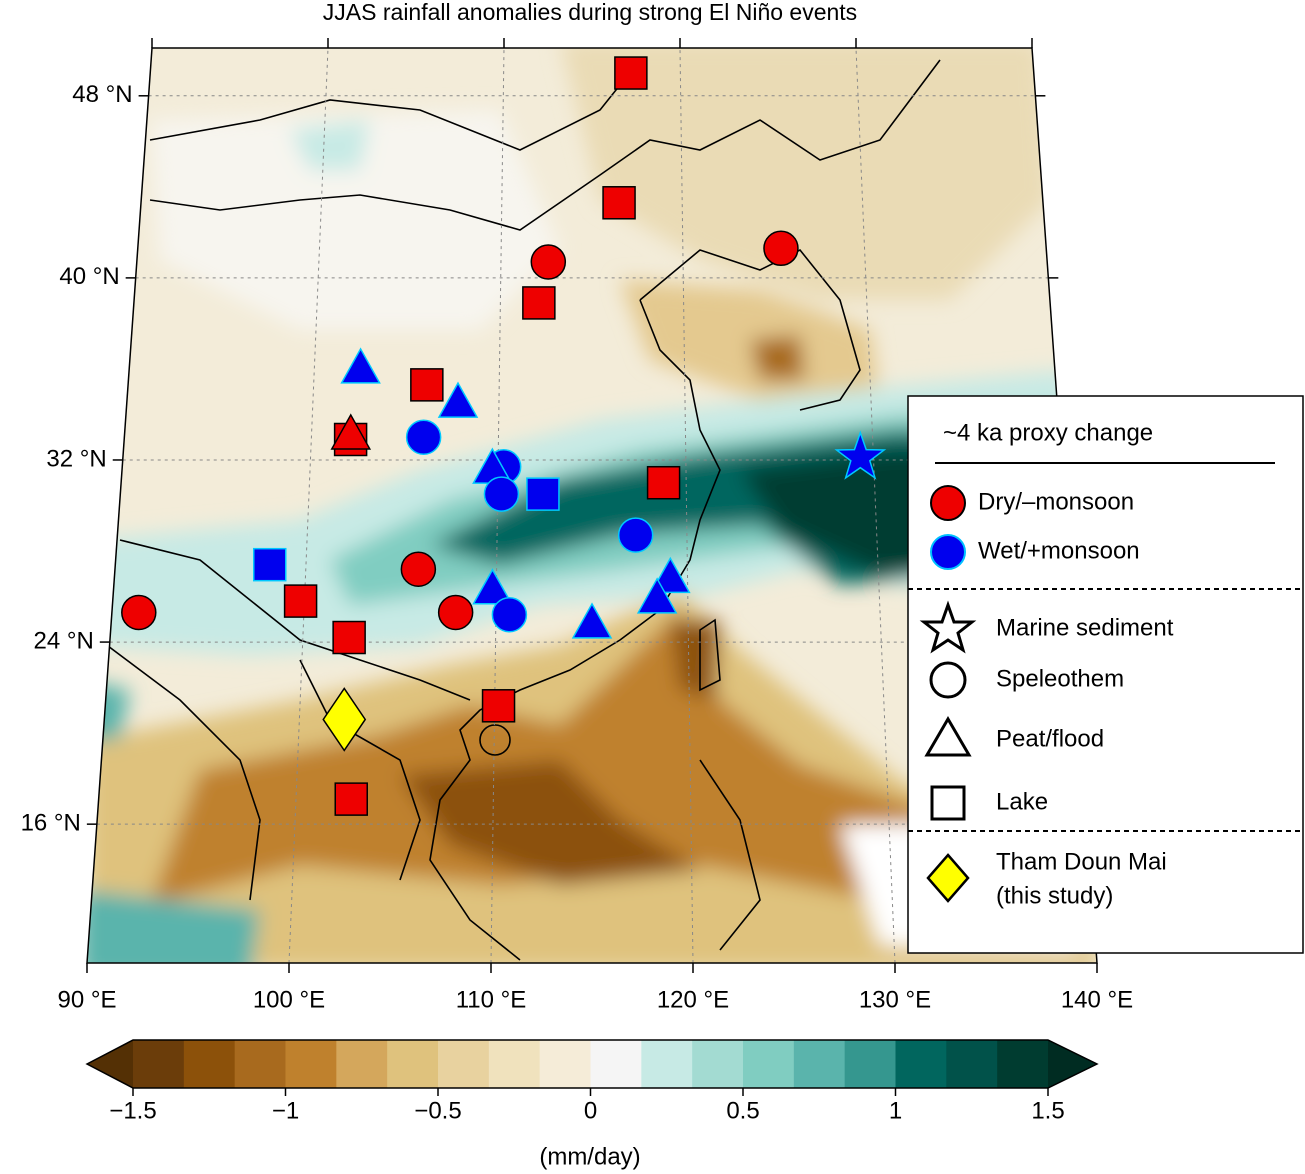  Describe the element at coordinates (64, 640) in the screenshot. I see `y-tick-label: 24 °N` at that location.